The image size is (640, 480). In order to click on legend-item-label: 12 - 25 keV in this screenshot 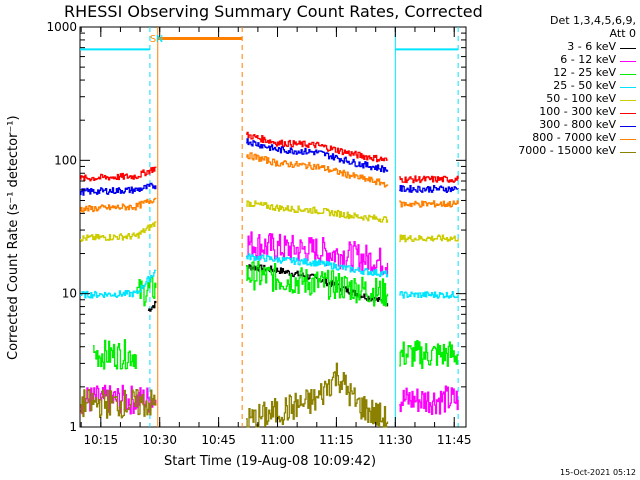, I will do `click(584, 72)`.